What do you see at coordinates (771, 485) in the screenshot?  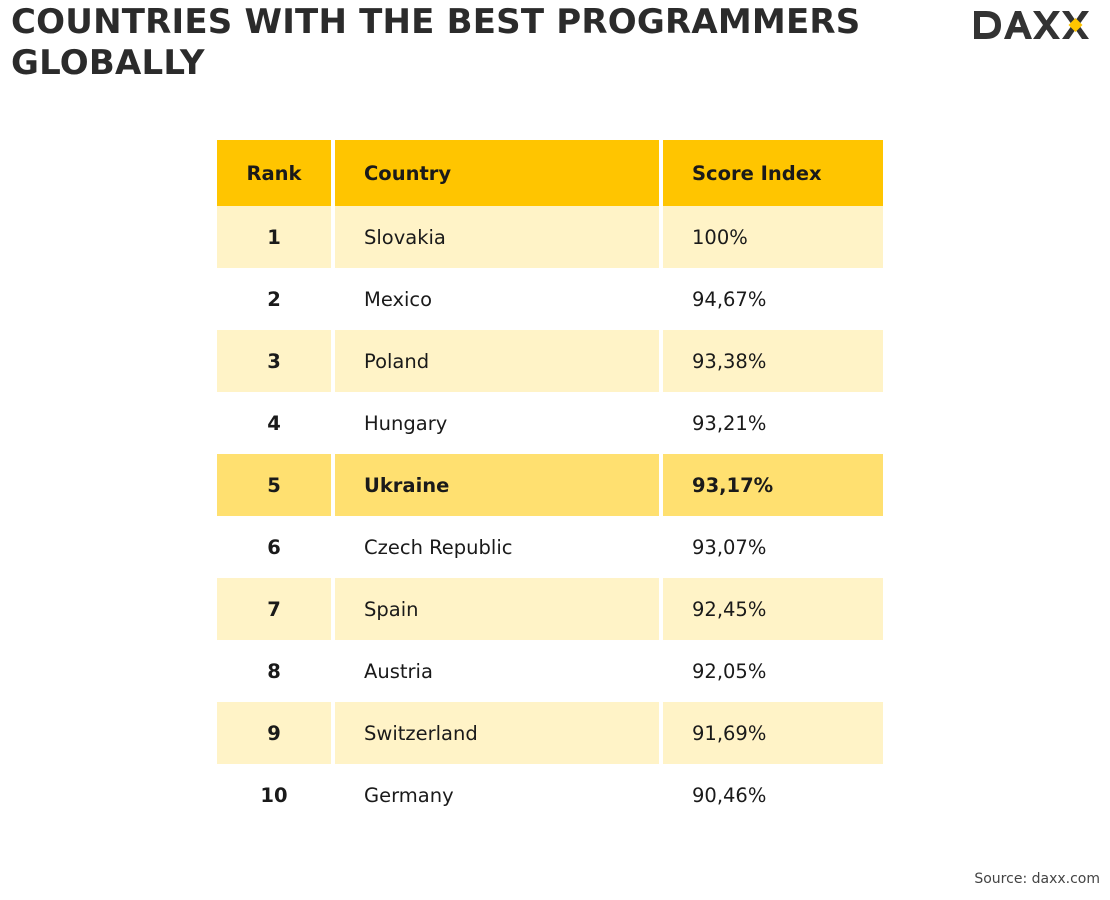 I see `score-cell: 93,17%` at bounding box center [771, 485].